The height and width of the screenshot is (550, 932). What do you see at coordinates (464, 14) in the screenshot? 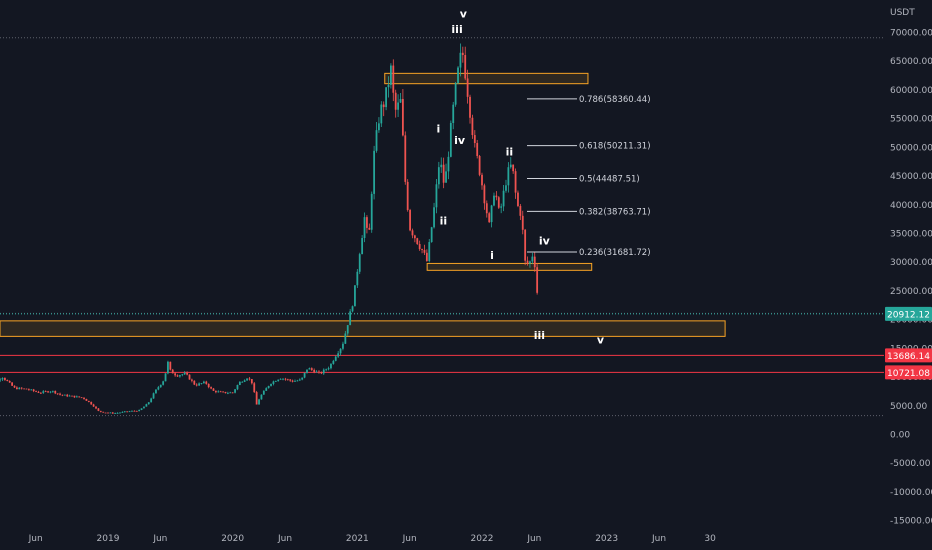
I see `wave-label: v` at bounding box center [464, 14].